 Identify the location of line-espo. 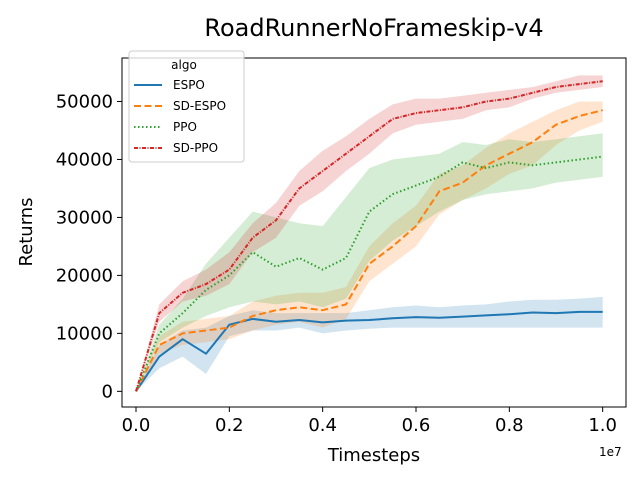
(369, 351).